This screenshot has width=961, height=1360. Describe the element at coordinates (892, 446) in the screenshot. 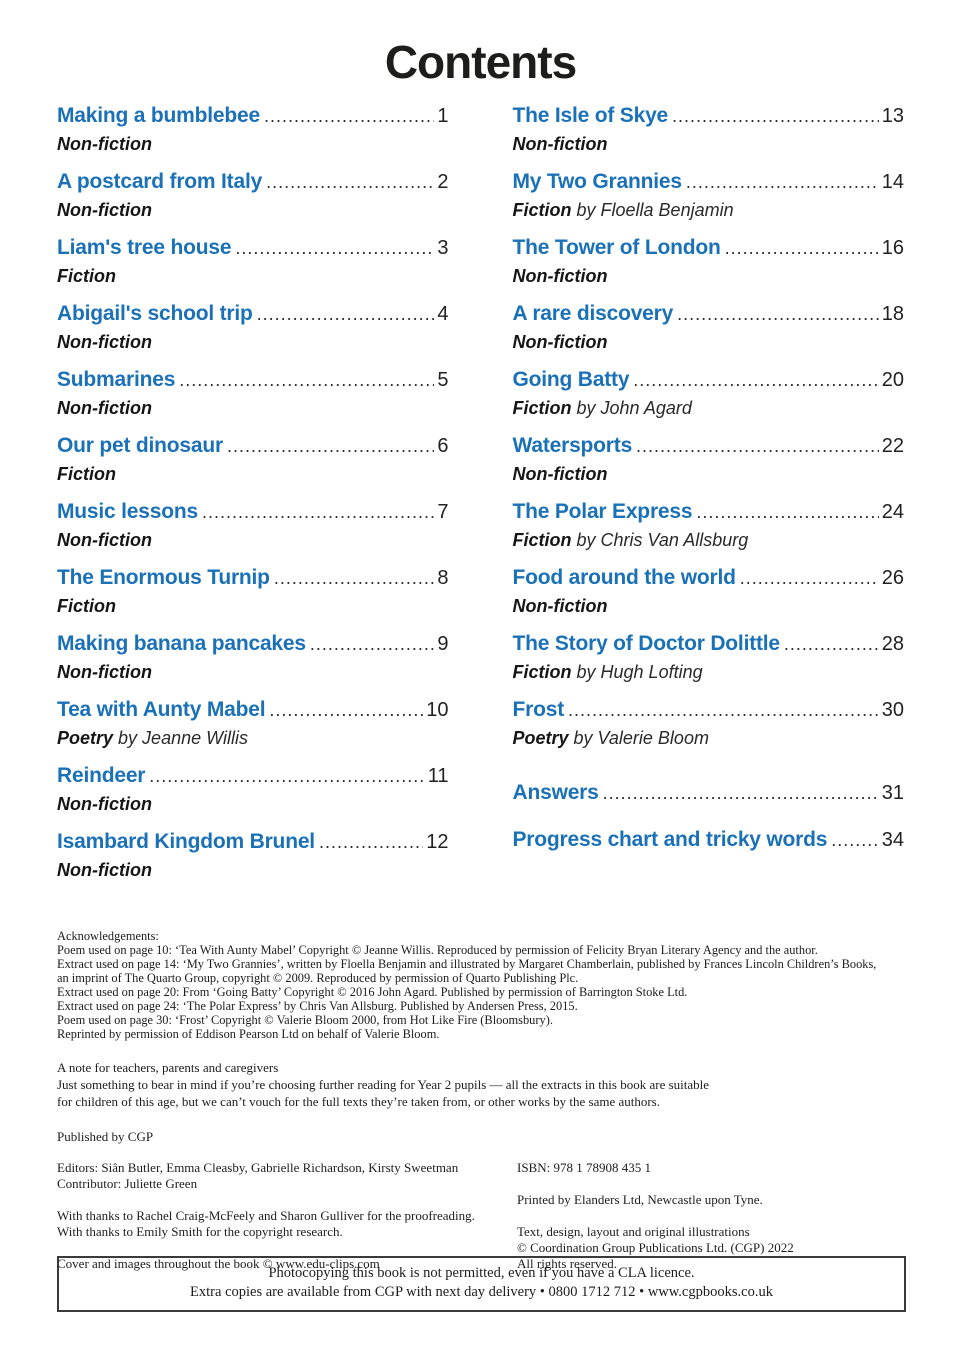

I see `toc-entry-page-number: 22` at that location.